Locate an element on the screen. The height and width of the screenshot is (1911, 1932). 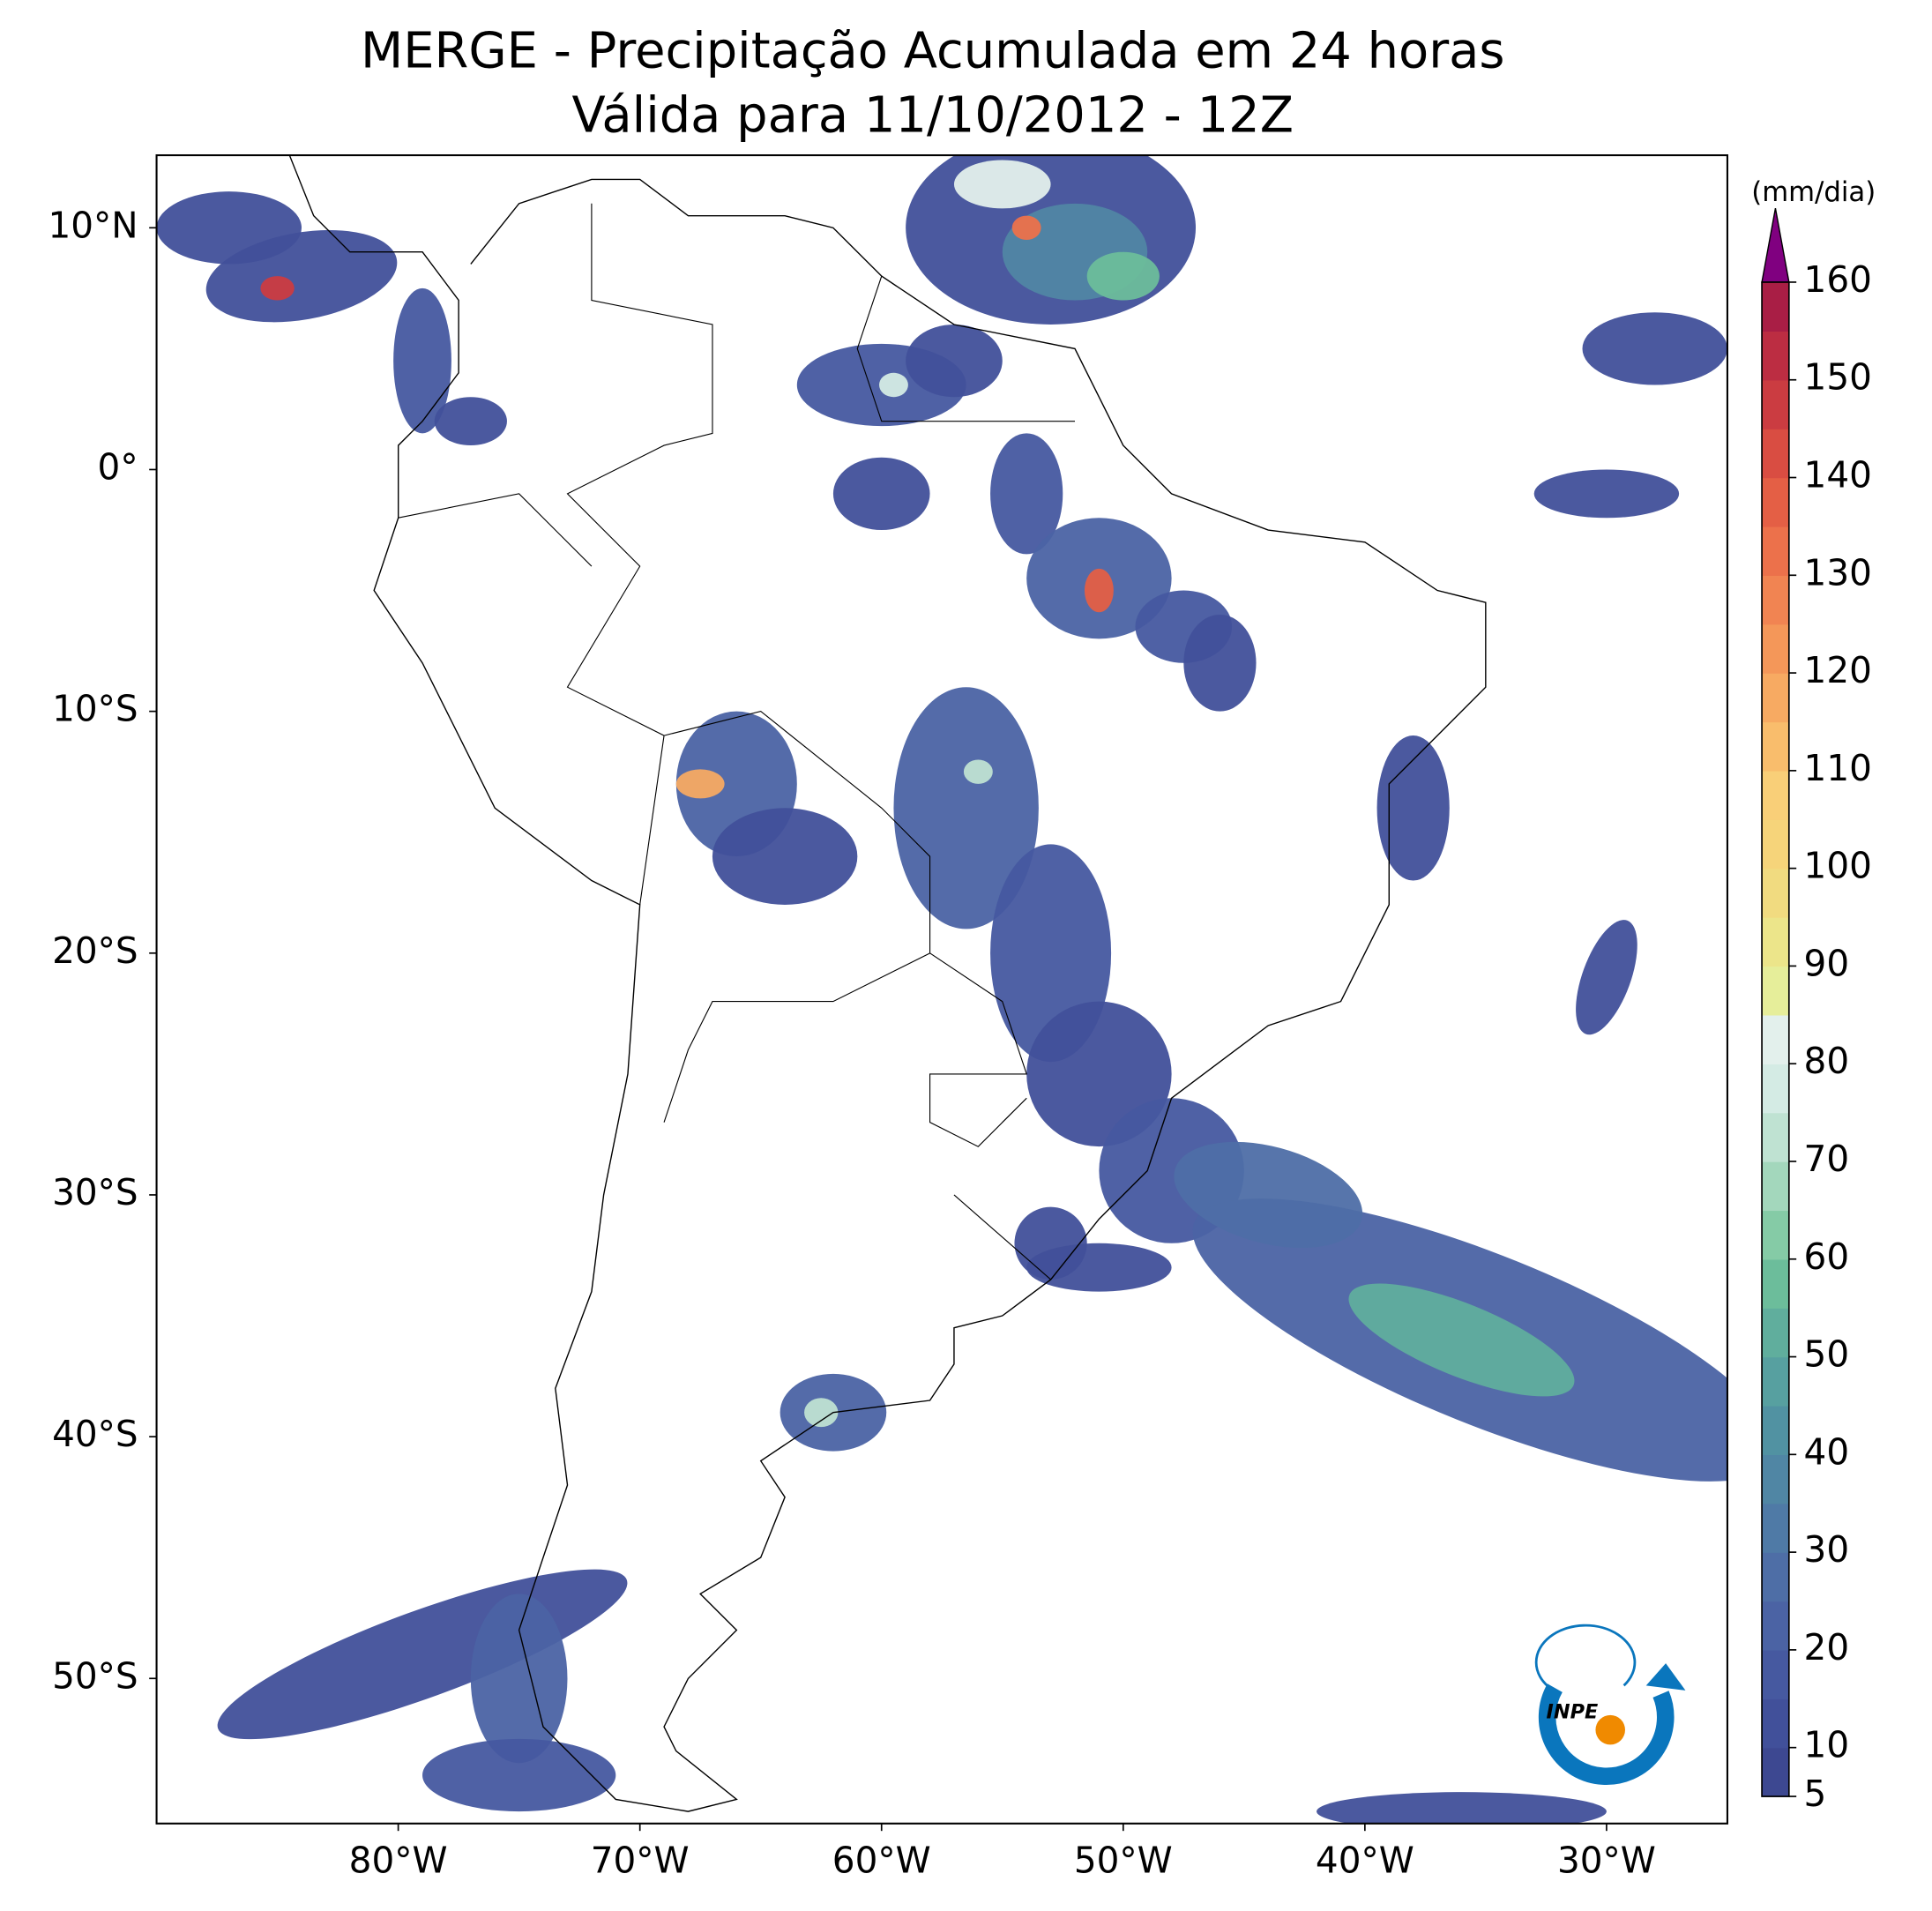
colorbar-tick-label: 20 is located at coordinates (1827, 1647).